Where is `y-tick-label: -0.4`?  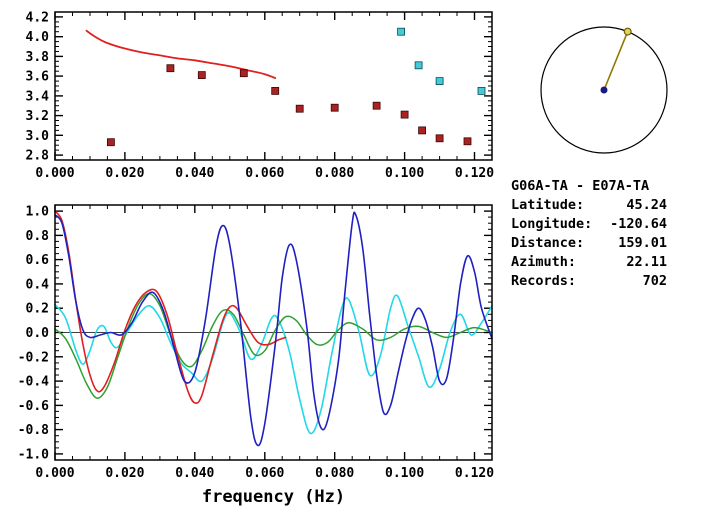 y-tick-label: -0.4 is located at coordinates (33, 382).